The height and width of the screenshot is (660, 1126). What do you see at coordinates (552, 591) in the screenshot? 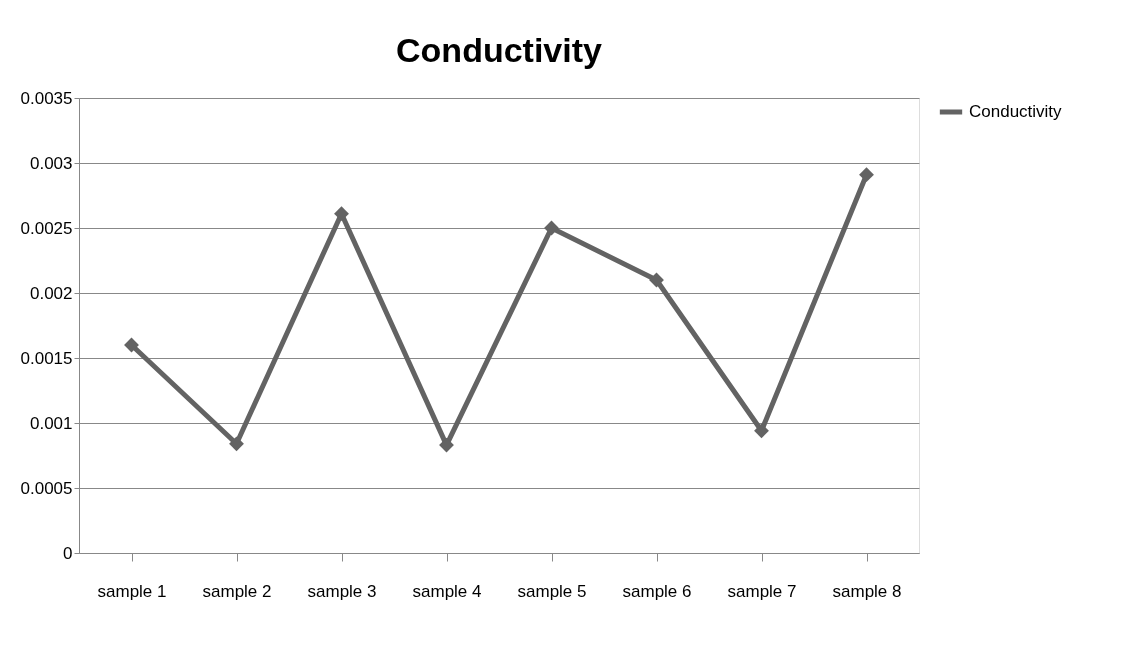
I see `x-tick-label: sample 5` at bounding box center [552, 591].